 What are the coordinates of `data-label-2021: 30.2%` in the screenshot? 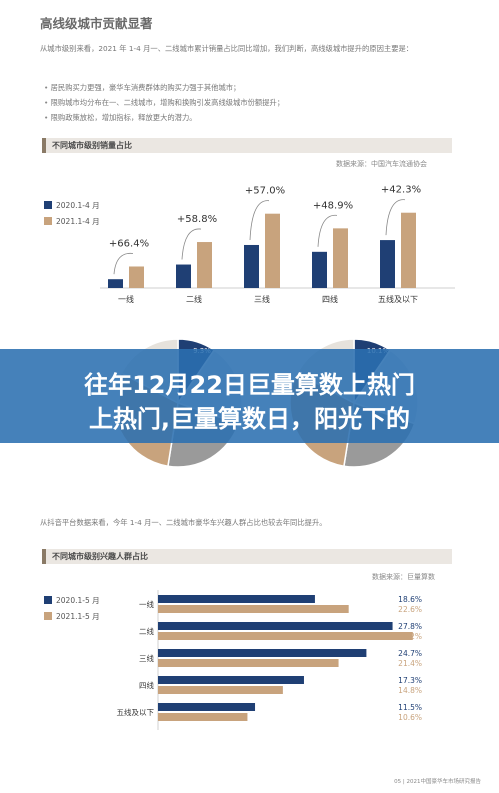 It's located at (410, 636).